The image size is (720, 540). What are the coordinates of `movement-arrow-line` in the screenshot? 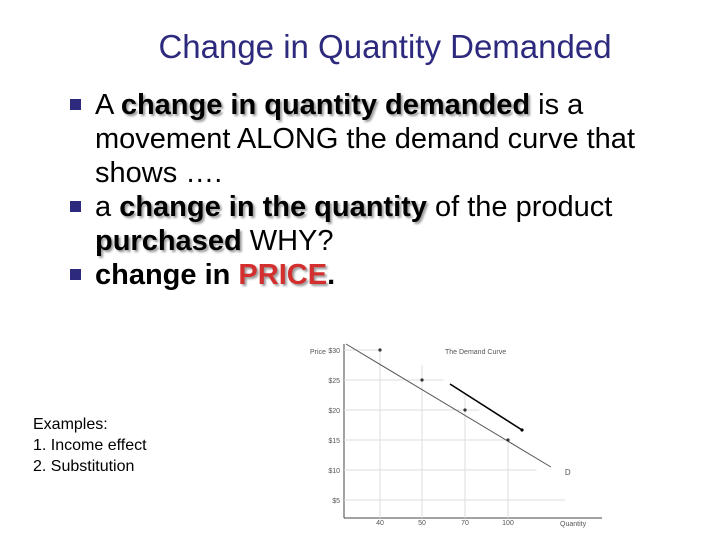 It's located at (486, 407).